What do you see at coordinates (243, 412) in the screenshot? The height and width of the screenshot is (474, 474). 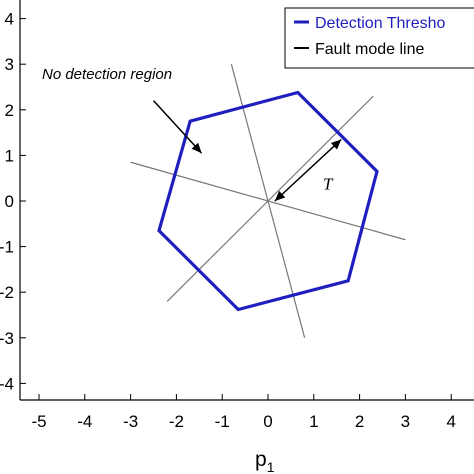 I see `x-ticks: -5 -4 -3 -2 -1 0 1 2 3 4` at bounding box center [243, 412].